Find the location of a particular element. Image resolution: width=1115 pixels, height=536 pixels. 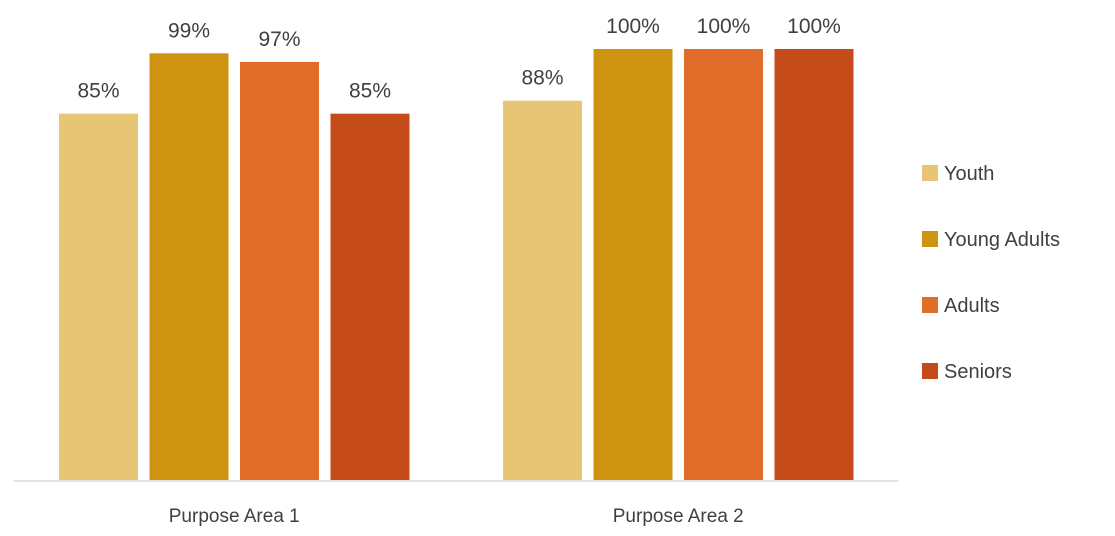

data-label-adults-2: 100% is located at coordinates (724, 26).